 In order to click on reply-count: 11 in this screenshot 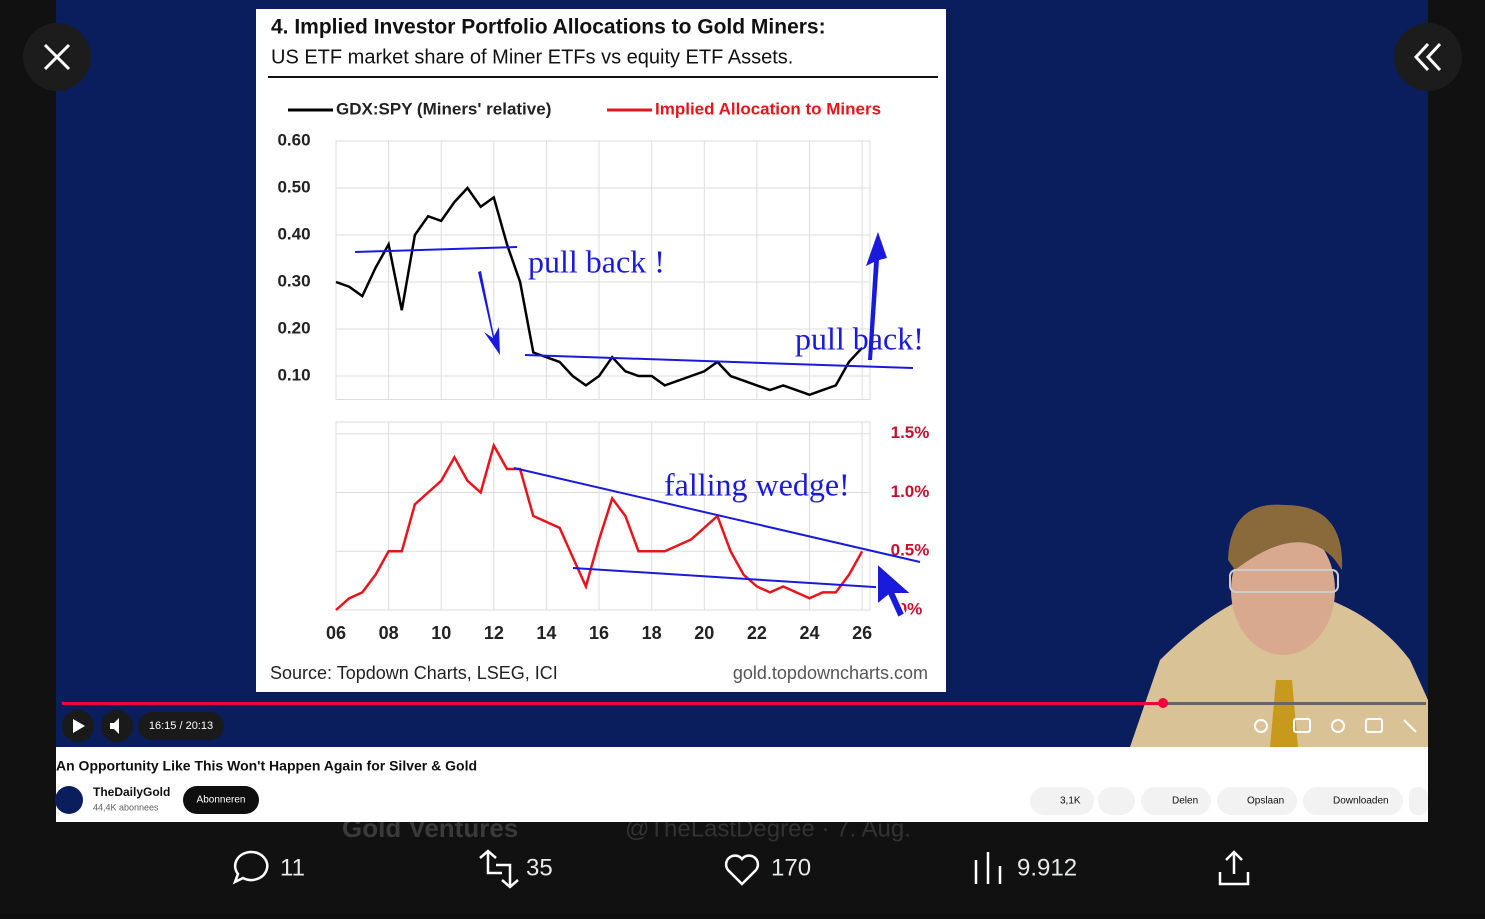, I will do `click(292, 867)`.